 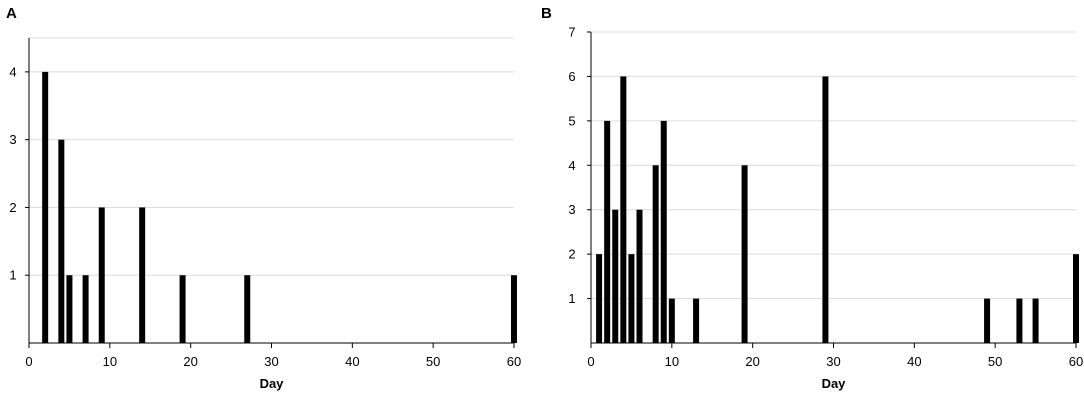 I want to click on panel-label: B, so click(x=546, y=13).